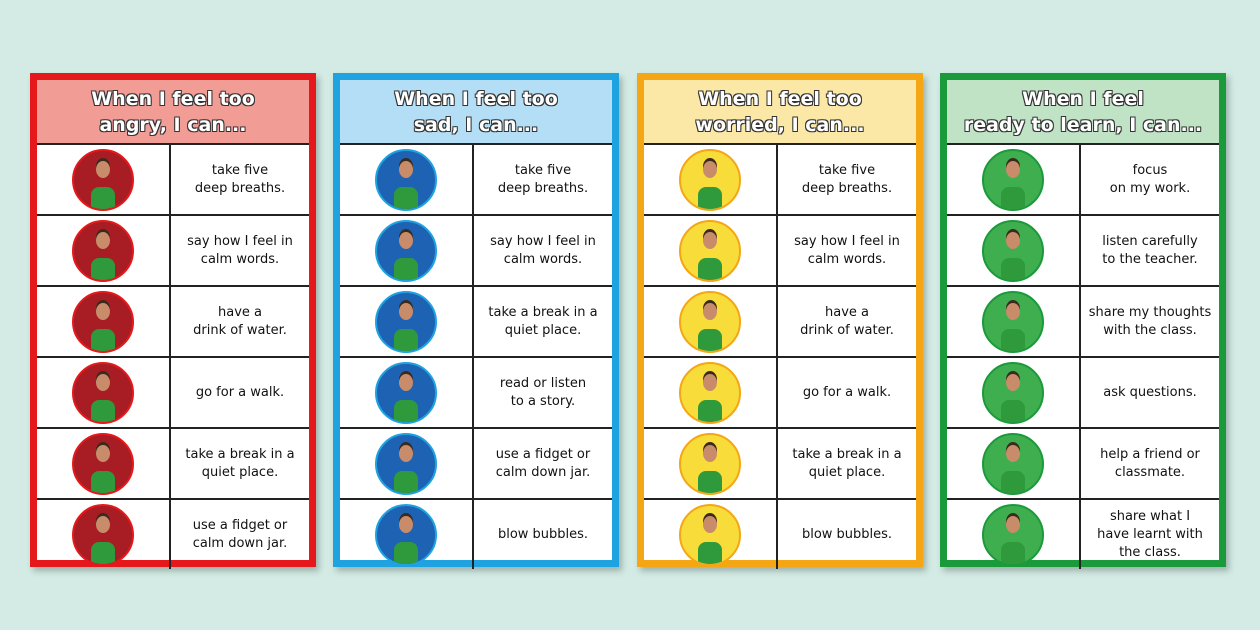 This screenshot has height=630, width=1260. I want to click on strategy-text: share my thoughts with the class., so click(1150, 321).